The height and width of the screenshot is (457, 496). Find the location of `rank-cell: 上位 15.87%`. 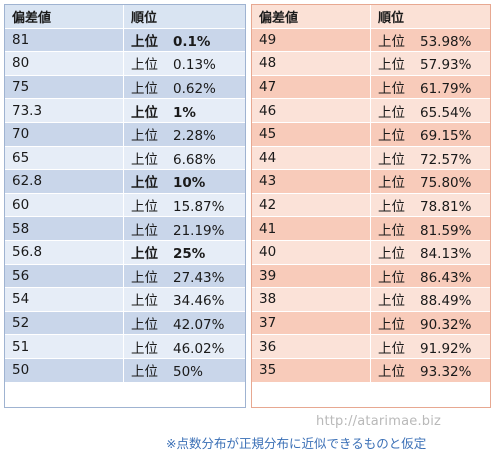

rank-cell: 上位 15.87% is located at coordinates (185, 205).